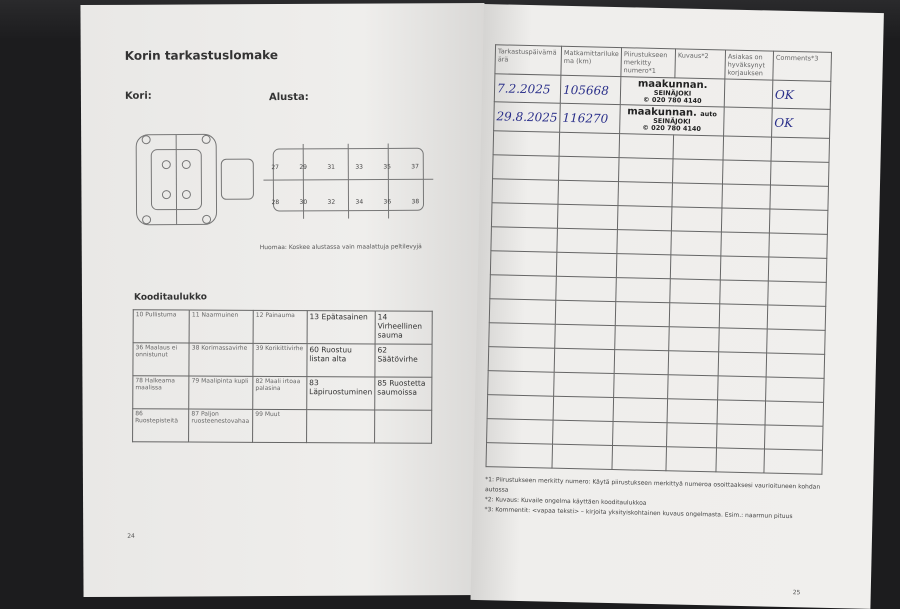  Describe the element at coordinates (303, 167) in the screenshot. I see `chassis-number: 29` at that location.